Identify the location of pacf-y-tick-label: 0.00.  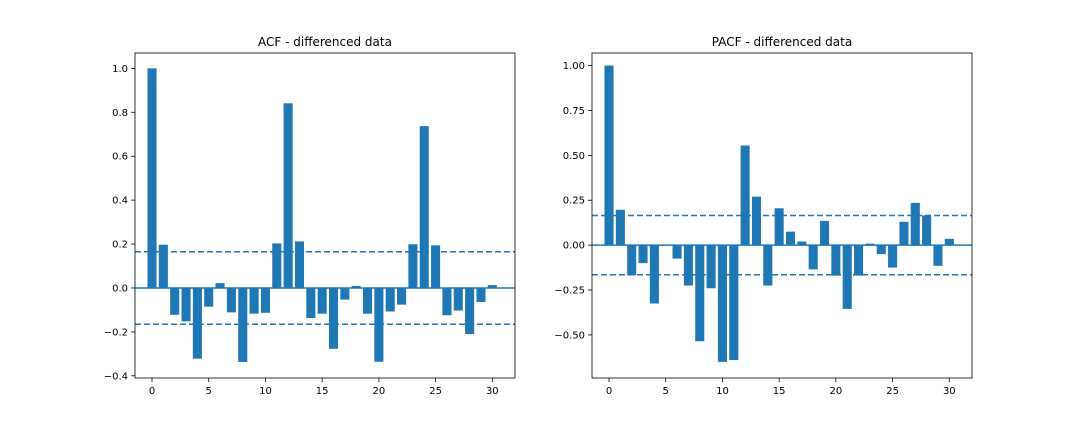
(574, 246).